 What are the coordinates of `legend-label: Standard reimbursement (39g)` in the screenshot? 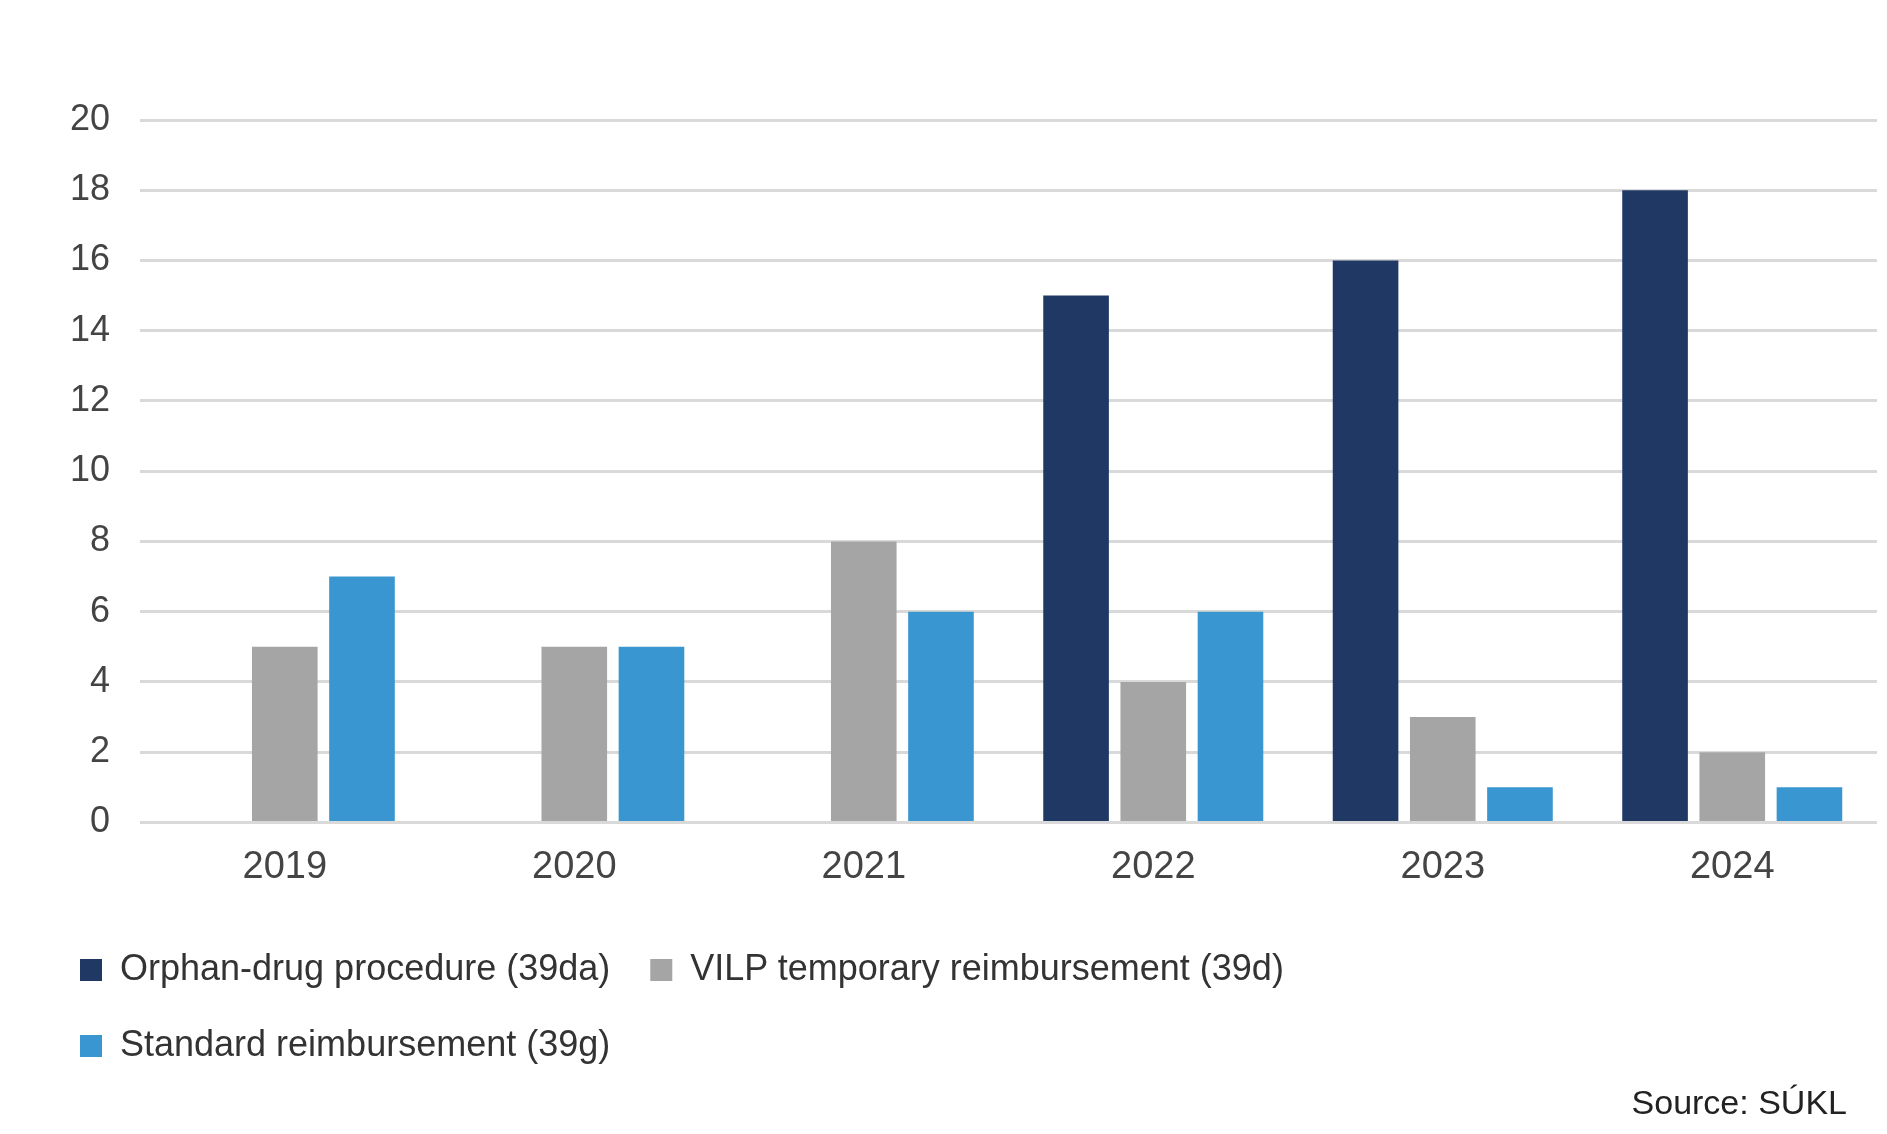 It's located at (365, 1043).